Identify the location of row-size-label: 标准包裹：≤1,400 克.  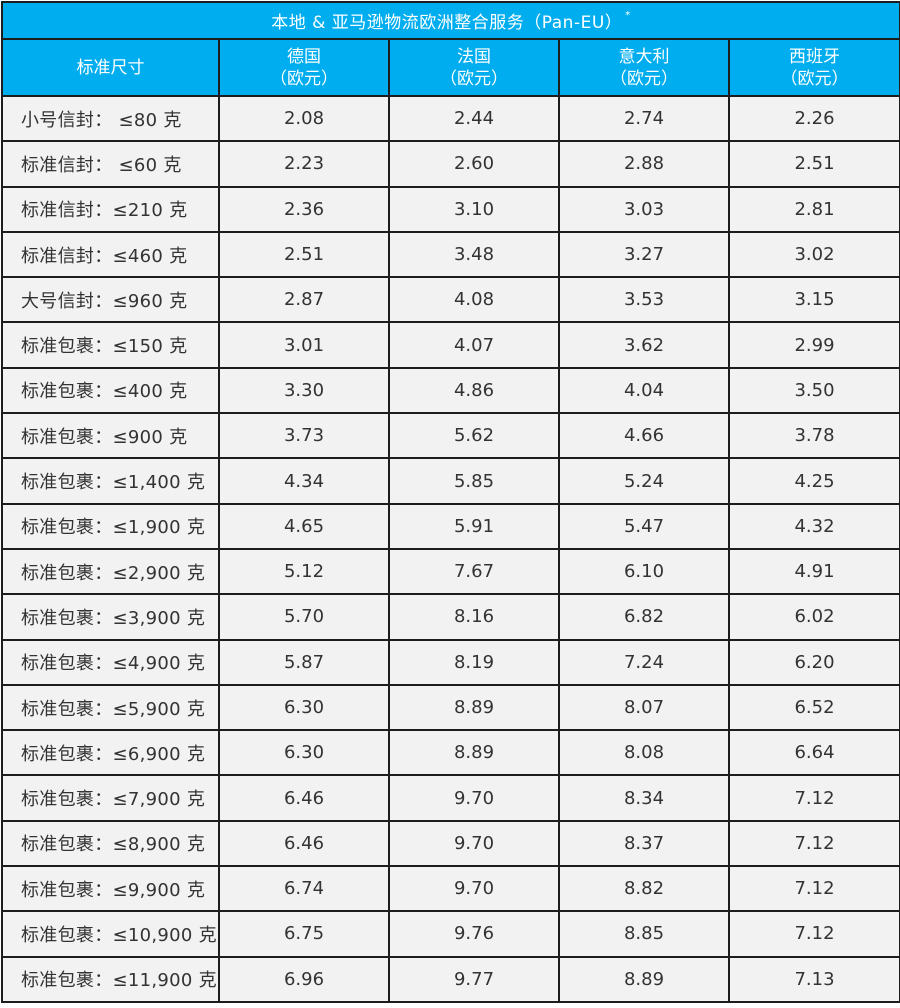
(110, 481).